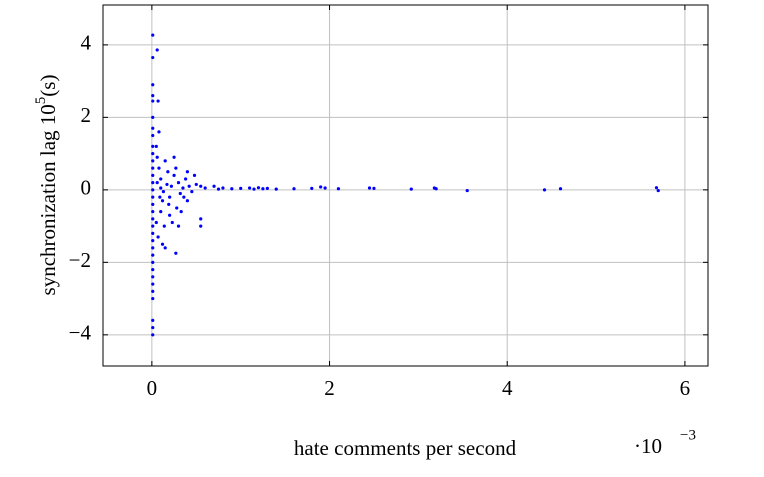  I want to click on y-axis-label: synchronization lag 105(s), so click(46, 185).